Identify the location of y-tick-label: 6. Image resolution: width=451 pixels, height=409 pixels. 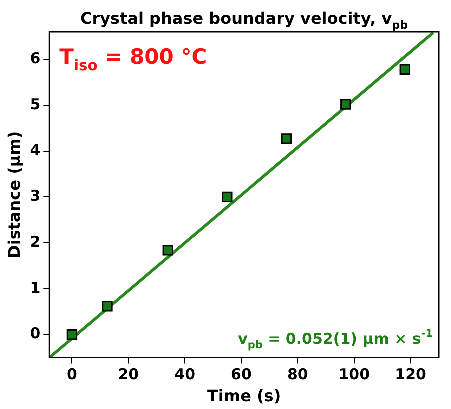
(35, 58).